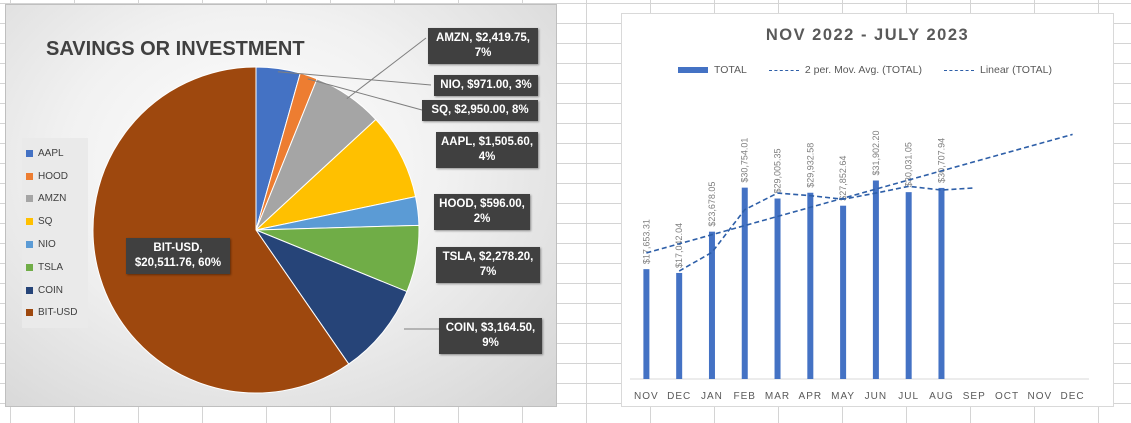 This screenshot has height=423, width=1131. I want to click on x-tick-label: MAY, so click(843, 396).